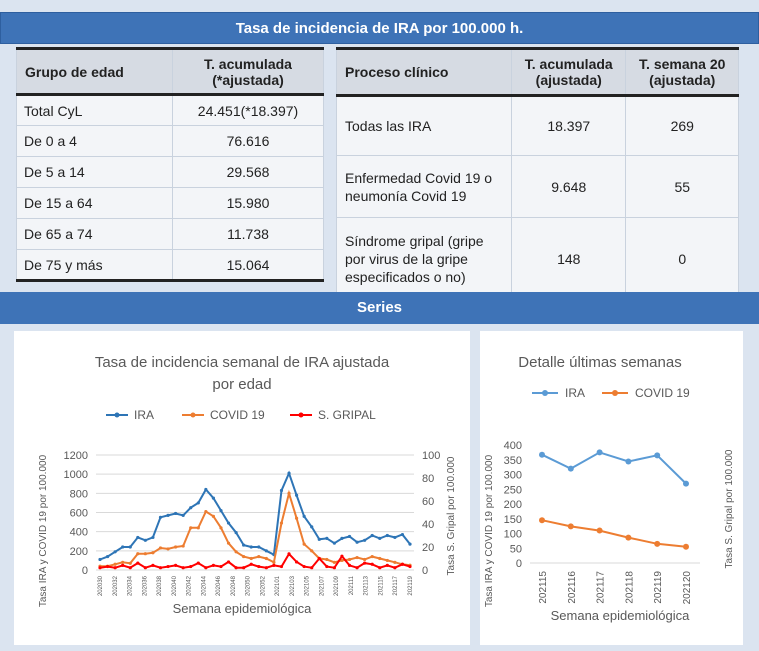 The height and width of the screenshot is (651, 759). I want to click on x-tick-label: 202120, so click(687, 588).